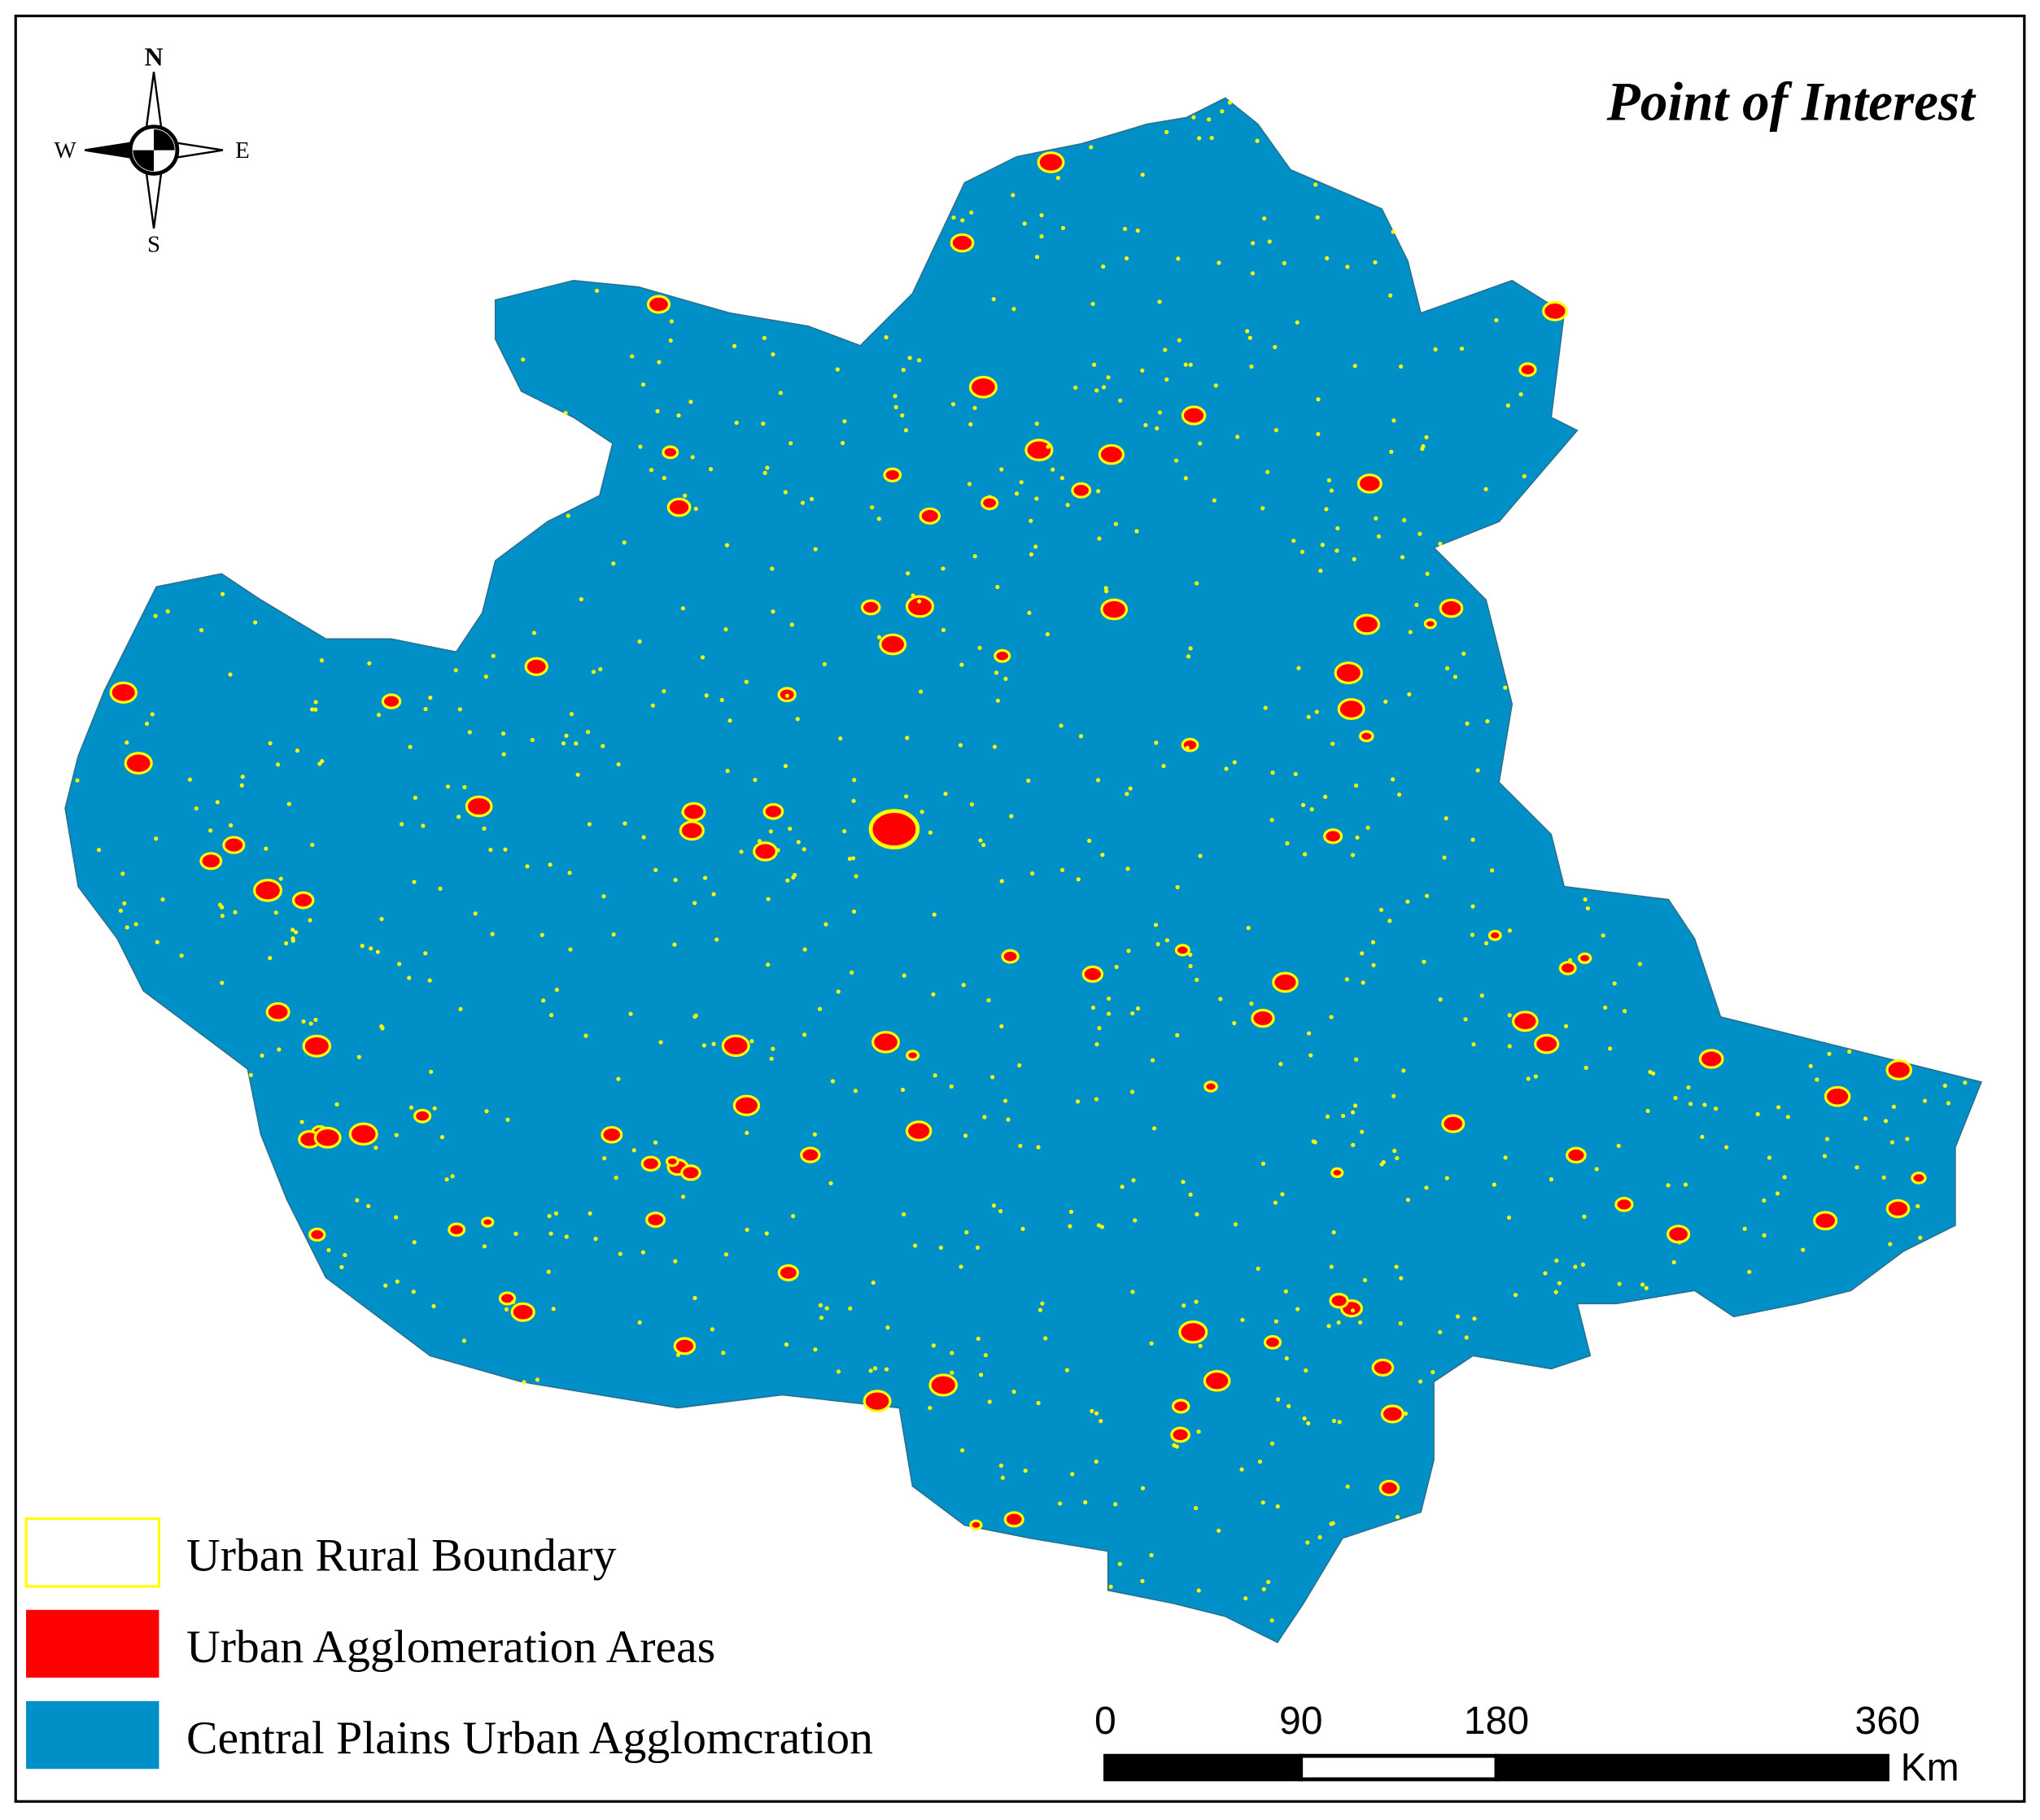  I want to click on legend-swatch, so click(93, 1735).